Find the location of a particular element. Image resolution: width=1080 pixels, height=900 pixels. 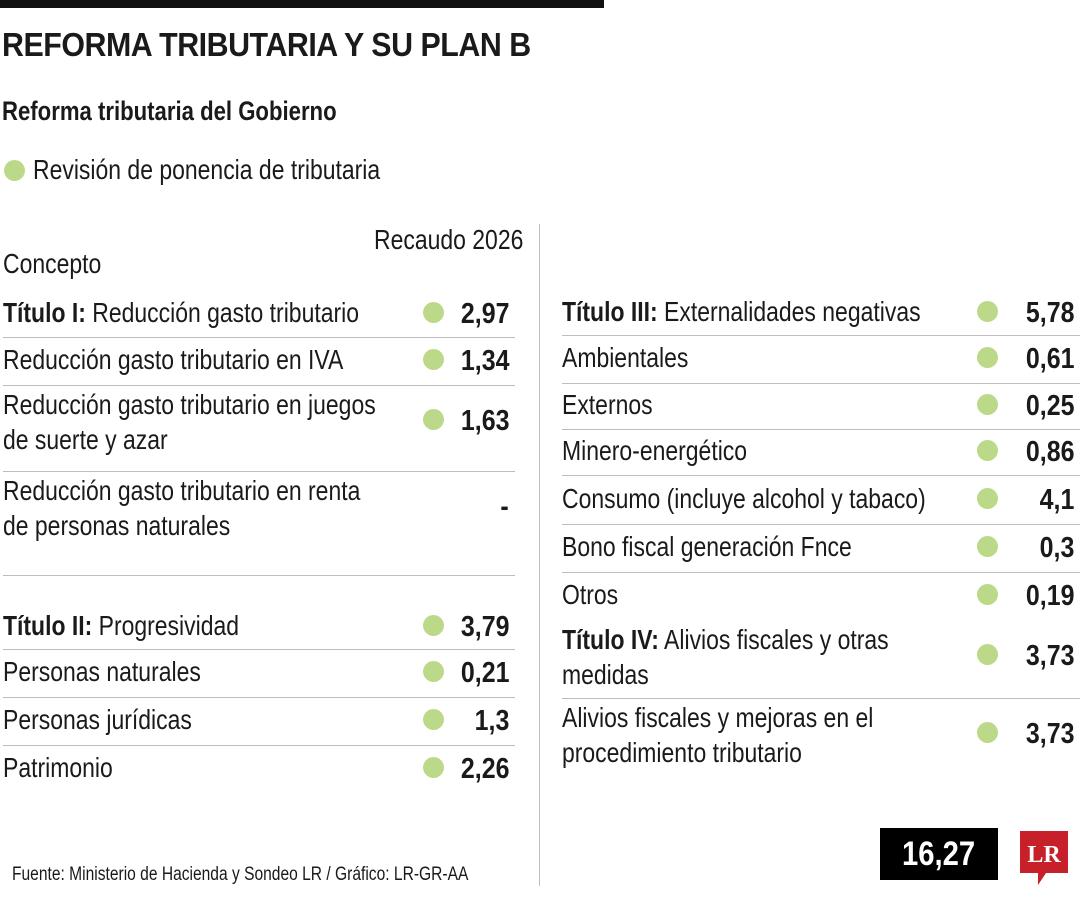

table-row: Ambientales 0,61 is located at coordinates (821, 359).